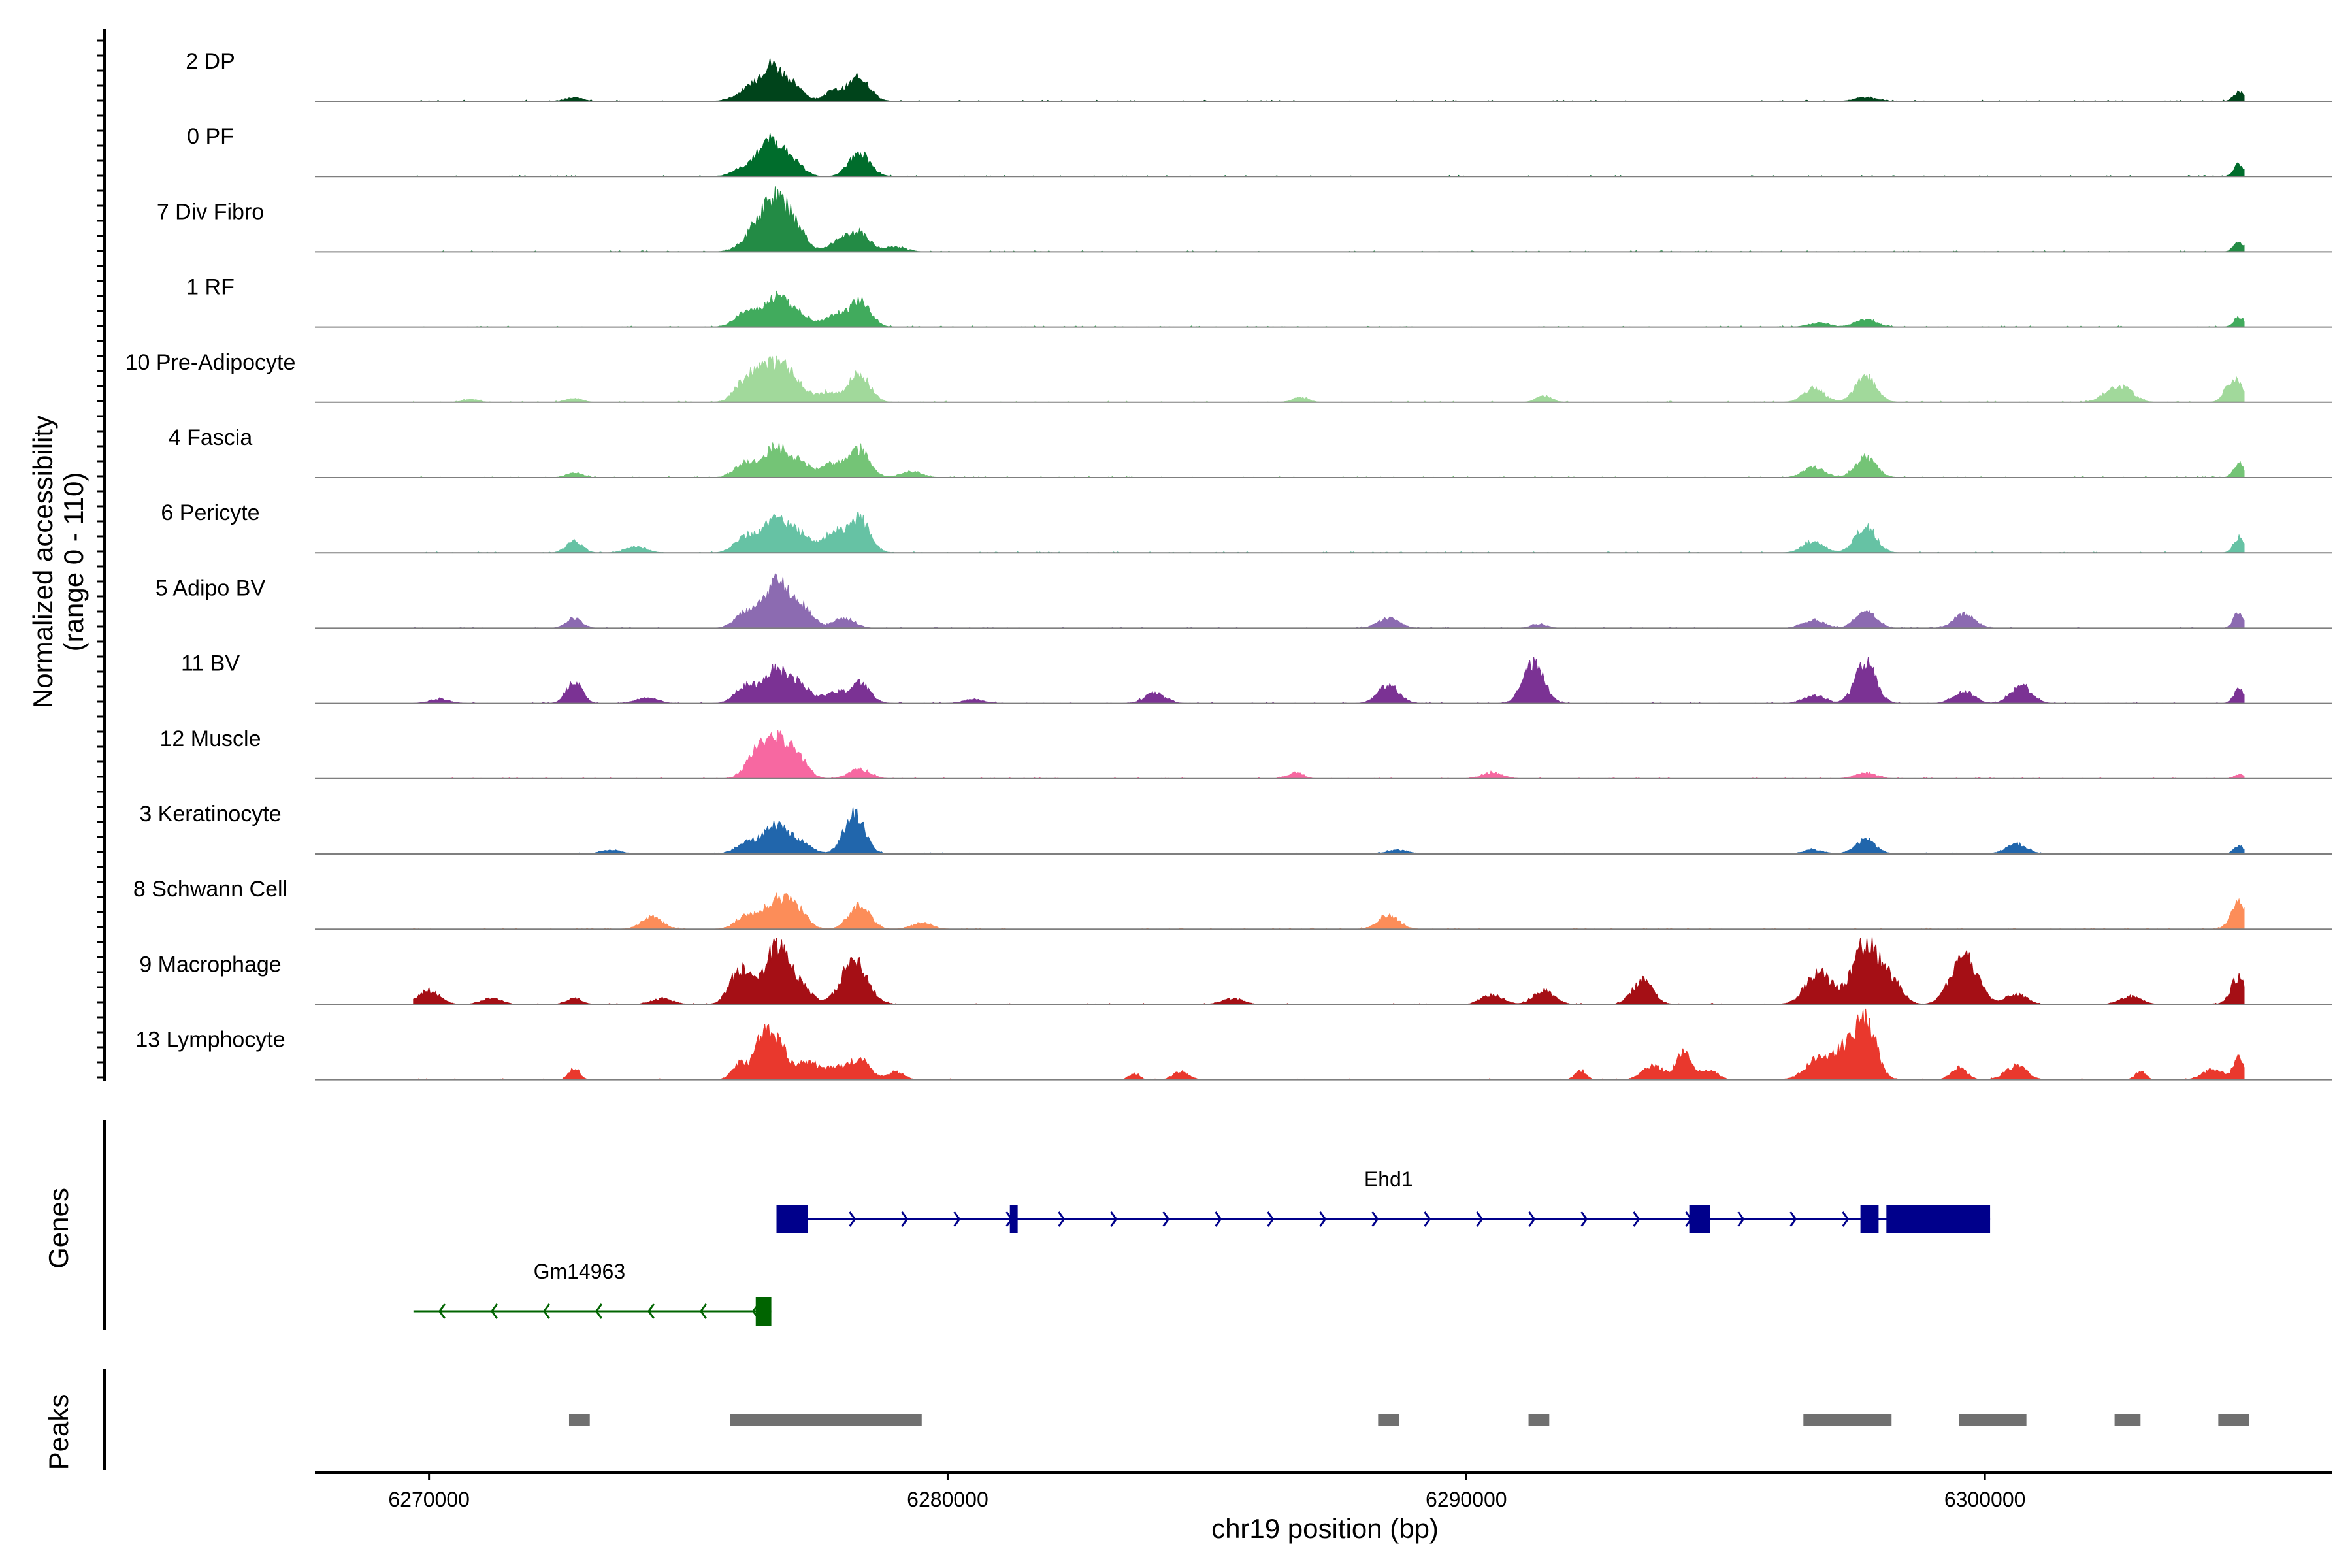 This screenshot has width=2352, height=1568. I want to click on track-label: 3 Keratinocyte, so click(210, 814).